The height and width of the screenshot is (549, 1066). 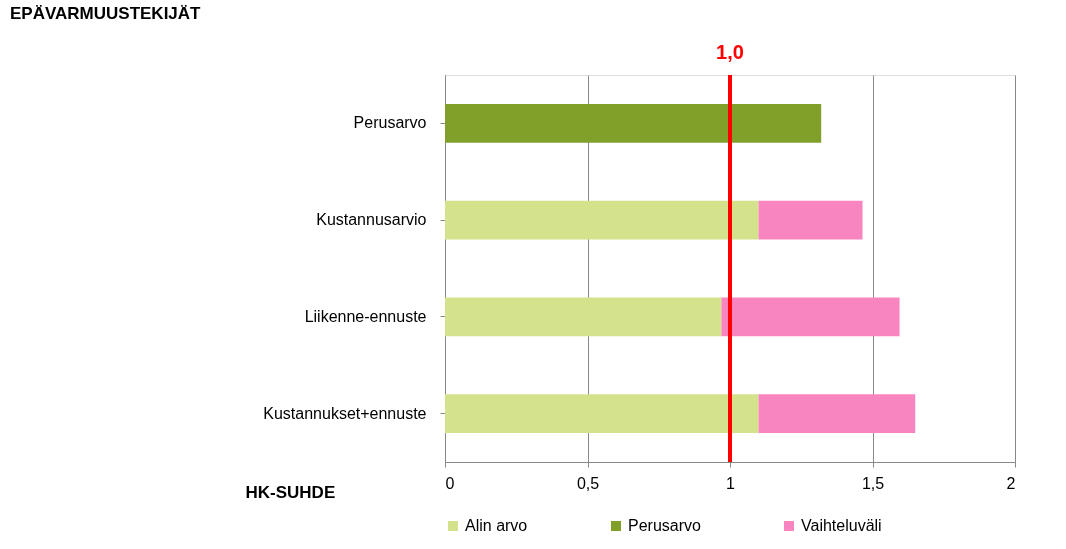 What do you see at coordinates (731, 483) in the screenshot?
I see `x-tick-label: 1` at bounding box center [731, 483].